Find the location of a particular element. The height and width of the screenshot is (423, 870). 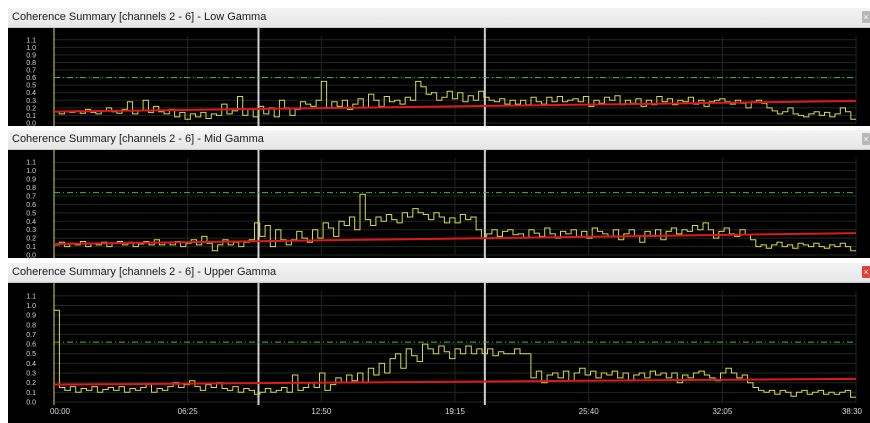

time-tick: 12:50 is located at coordinates (321, 411).